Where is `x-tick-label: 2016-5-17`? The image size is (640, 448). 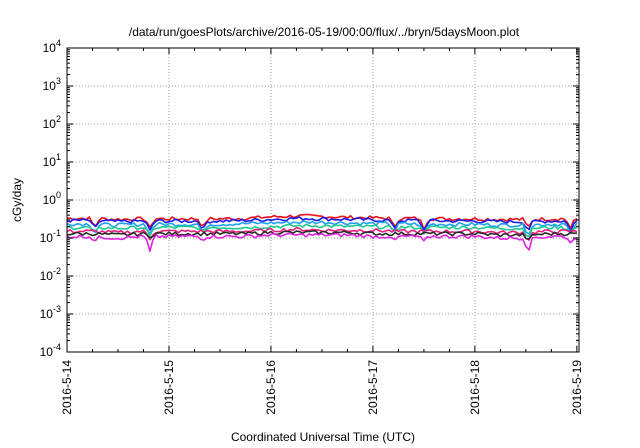
x-tick-label: 2016-5-17 is located at coordinates (373, 387).